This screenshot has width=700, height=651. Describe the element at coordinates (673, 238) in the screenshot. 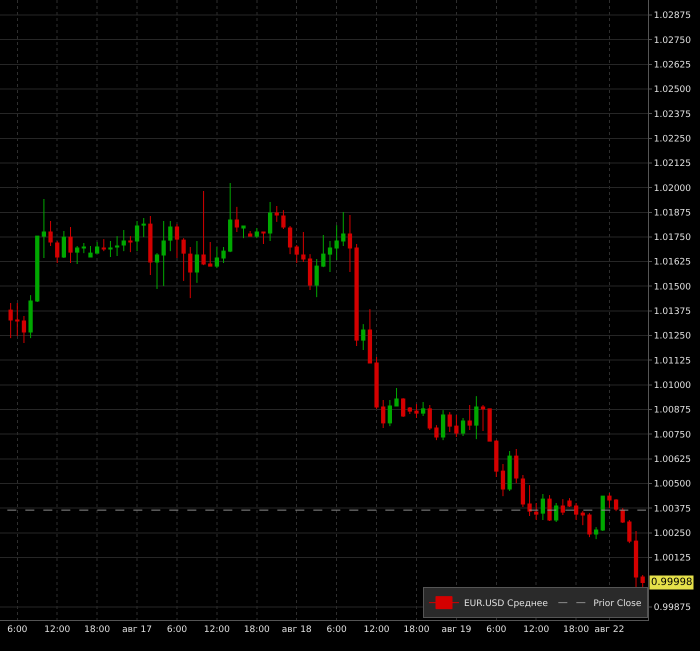

I see `y-tick-label: 1.01750` at that location.